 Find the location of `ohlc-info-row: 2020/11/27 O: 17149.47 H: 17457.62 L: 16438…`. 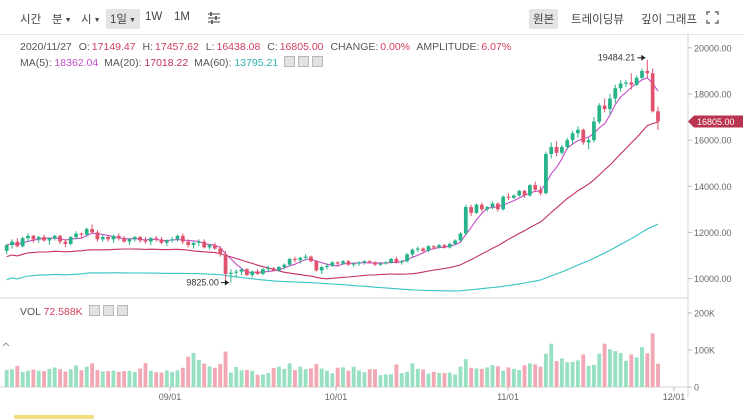

ohlc-info-row: 2020/11/27 O: 17149.47 H: 17457.62 L: 16438… is located at coordinates (267, 47).